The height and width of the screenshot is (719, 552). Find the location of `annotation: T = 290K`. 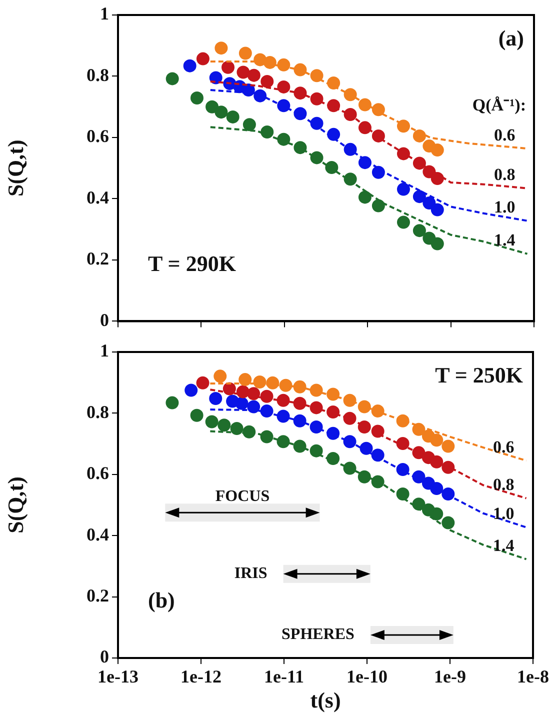

annotation: T = 290K is located at coordinates (192, 263).